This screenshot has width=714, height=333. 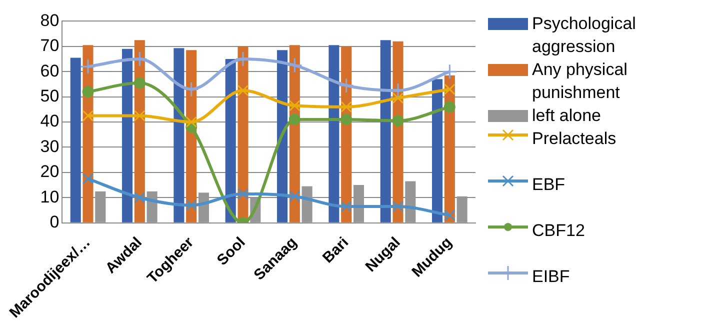 What do you see at coordinates (55, 222) in the screenshot?
I see `y-tick-label: 0` at bounding box center [55, 222].